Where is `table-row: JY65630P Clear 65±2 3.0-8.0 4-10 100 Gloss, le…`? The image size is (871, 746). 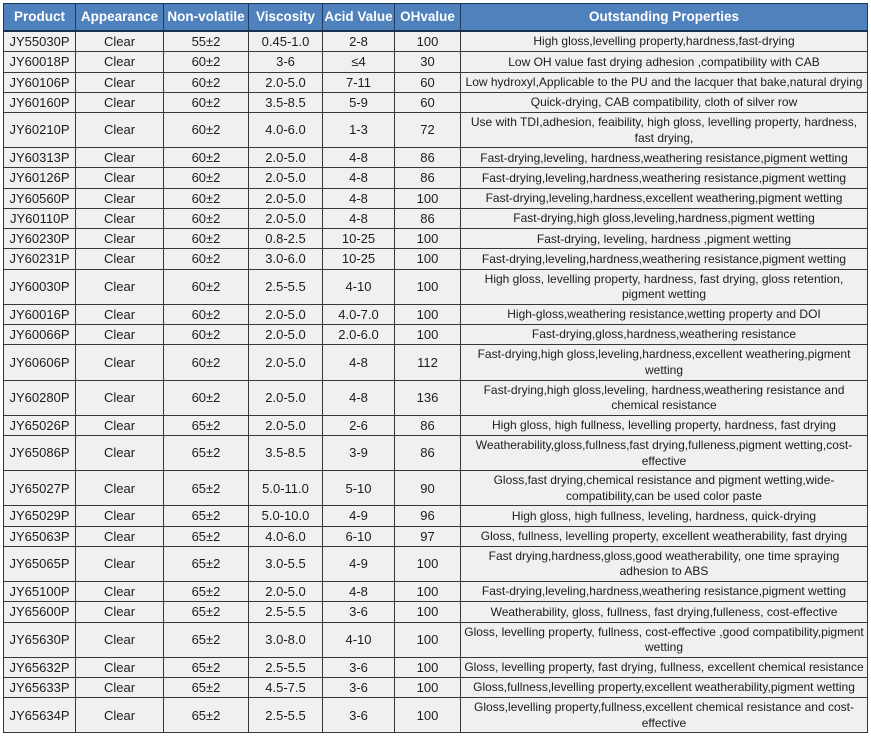
table-row: JY65630P Clear 65±2 3.0-8.0 4-10 100 Gloss, le… is located at coordinates (435, 639).